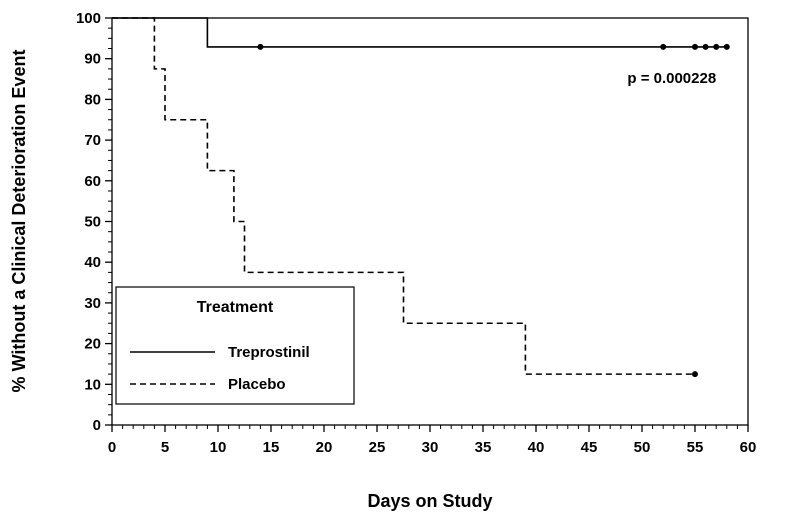 This screenshot has width=790, height=532. Describe the element at coordinates (748, 447) in the screenshot. I see `x-tick-label: 60` at that location.